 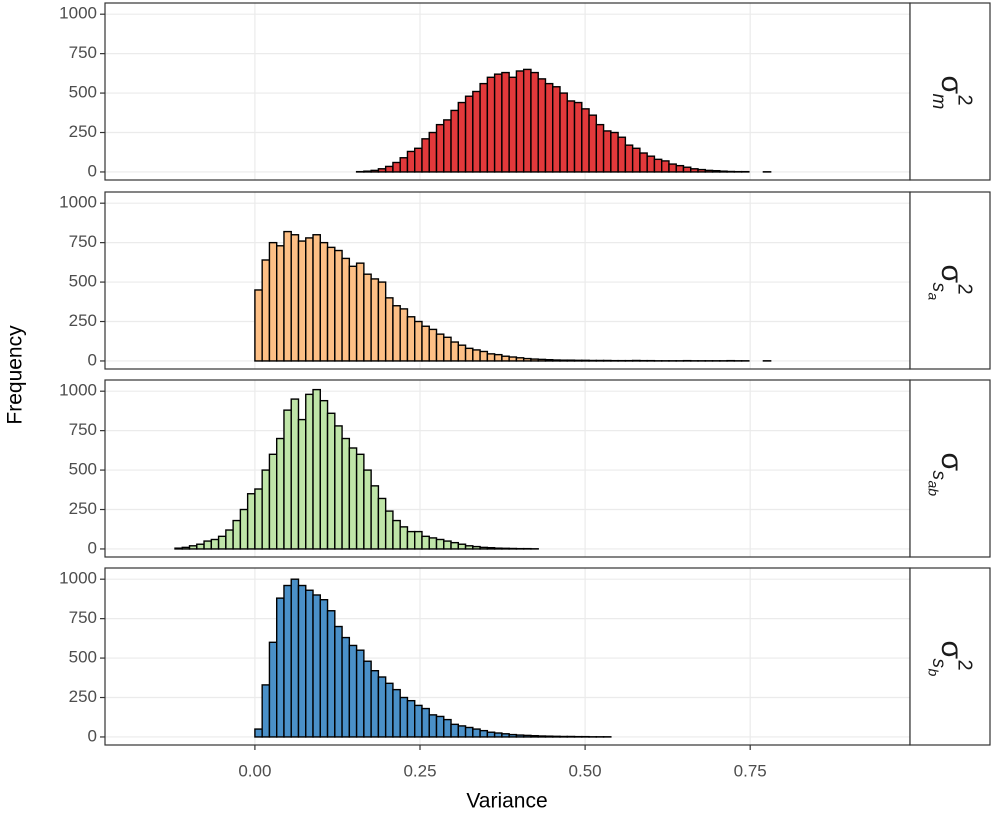 What do you see at coordinates (254, 770) in the screenshot?
I see `x-tick-label: 0.00` at bounding box center [254, 770].